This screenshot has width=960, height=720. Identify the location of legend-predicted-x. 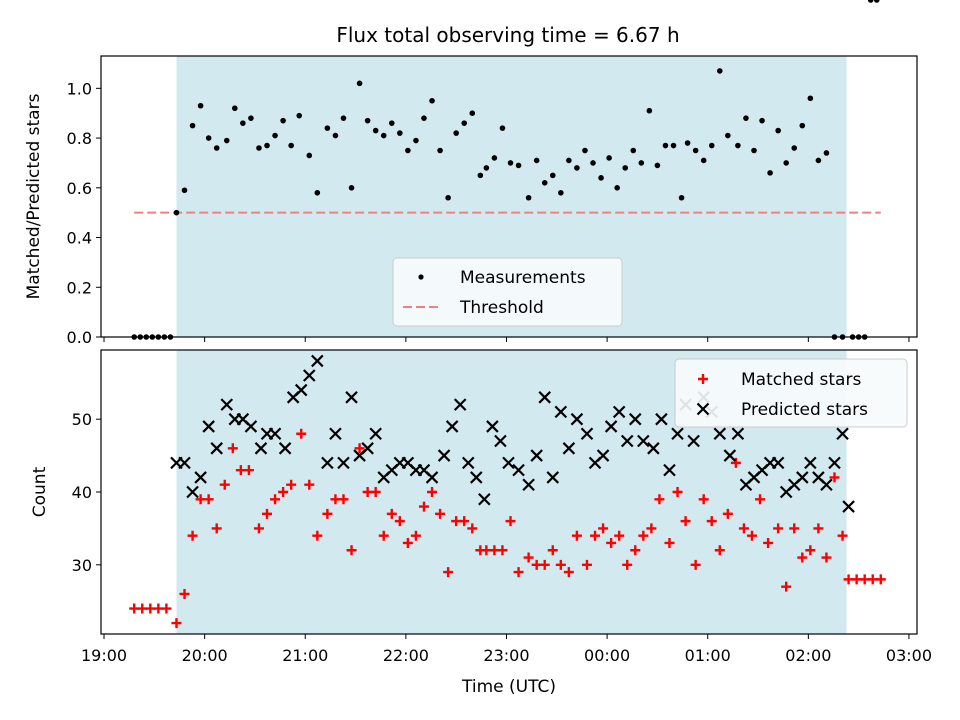
(703, 409).